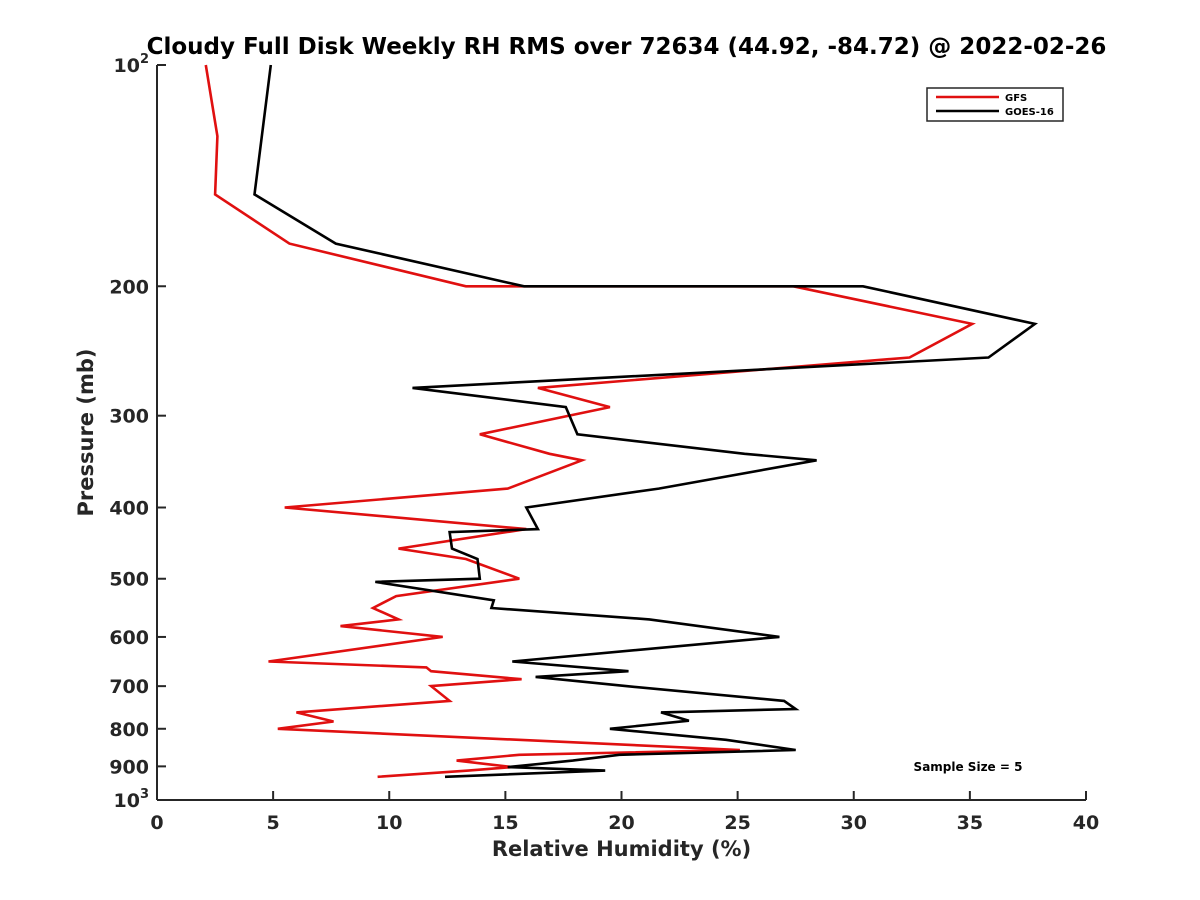 This screenshot has height=900, width=1200. Describe the element at coordinates (129, 509) in the screenshot. I see `y-tick-label: 400` at that location.